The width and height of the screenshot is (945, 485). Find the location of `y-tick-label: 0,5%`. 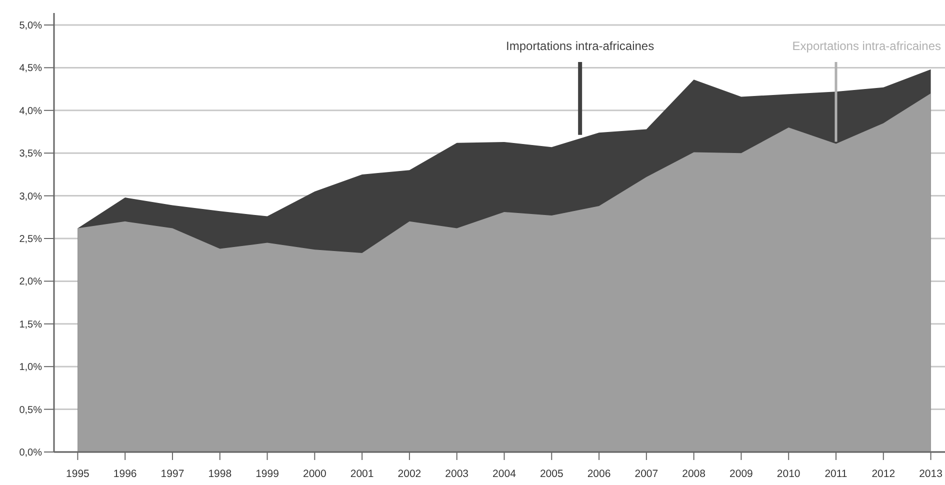

y-tick-label: 0,5% is located at coordinates (30, 410).